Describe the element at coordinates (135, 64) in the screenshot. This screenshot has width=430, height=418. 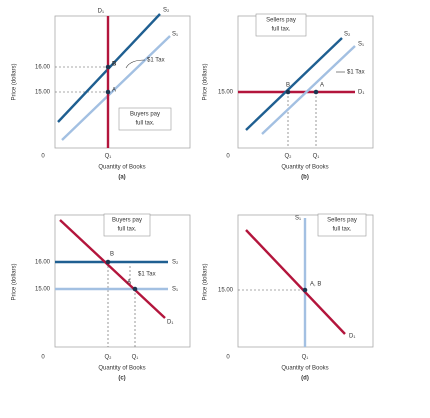
I see `tax-arrow` at that location.